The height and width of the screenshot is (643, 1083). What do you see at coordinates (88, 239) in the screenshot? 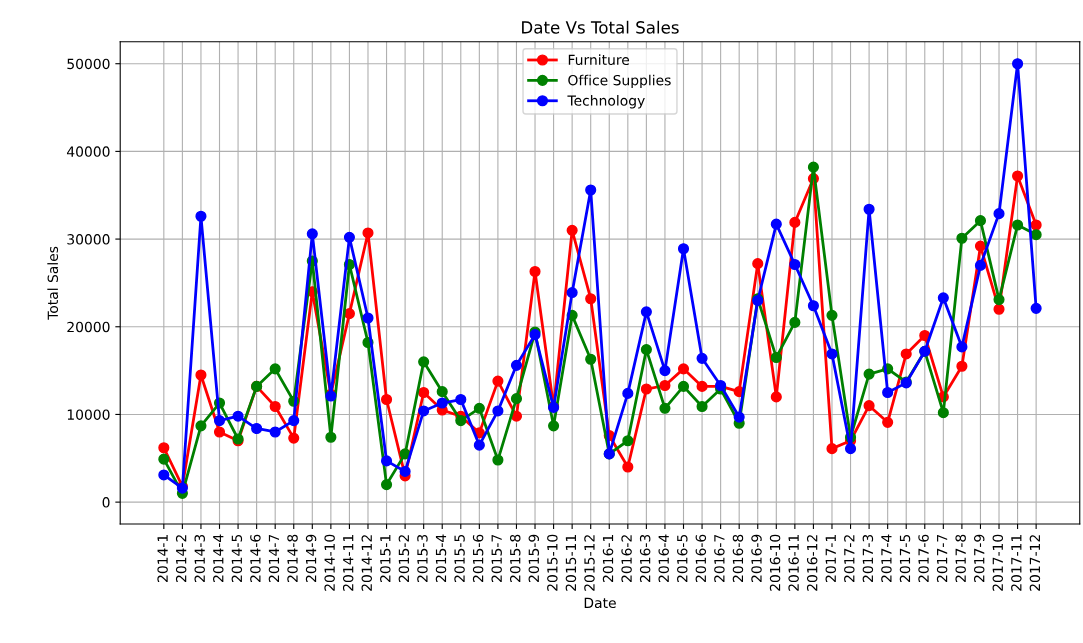
I see `y-tick-label: 30000` at bounding box center [88, 239].